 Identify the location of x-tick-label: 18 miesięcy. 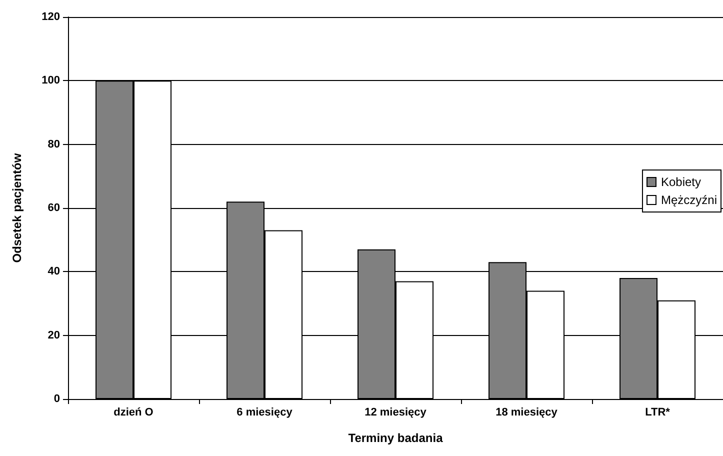
(527, 412).